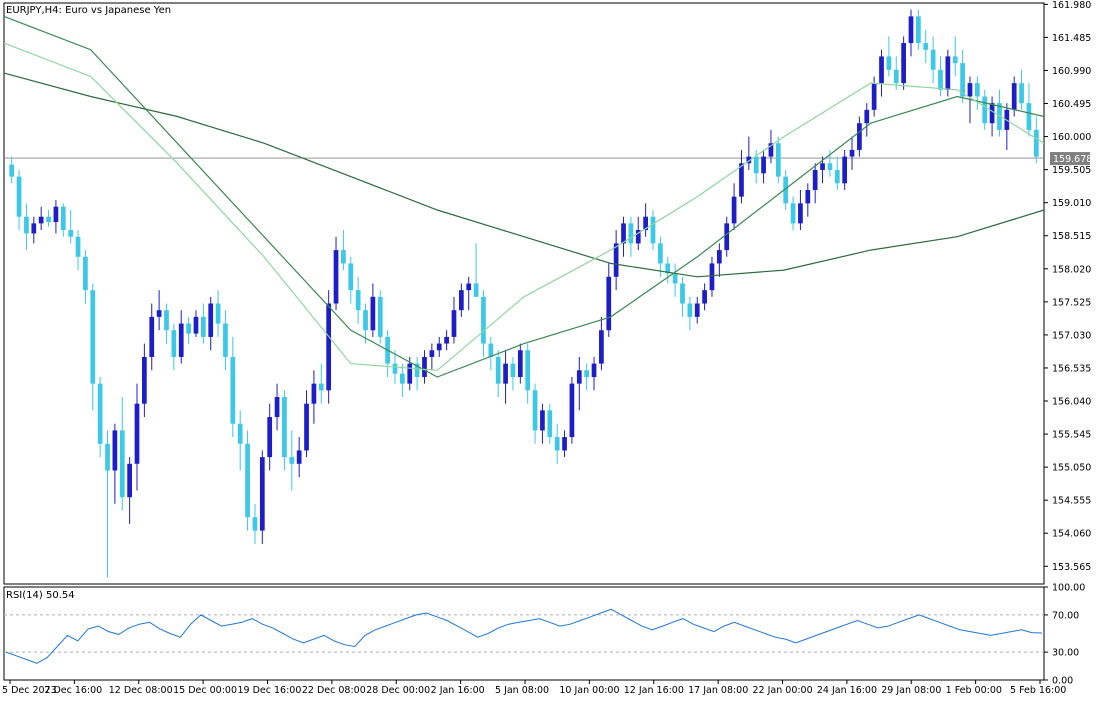 The image size is (1100, 704). I want to click on price-tick-label: 161.485, so click(1071, 38).